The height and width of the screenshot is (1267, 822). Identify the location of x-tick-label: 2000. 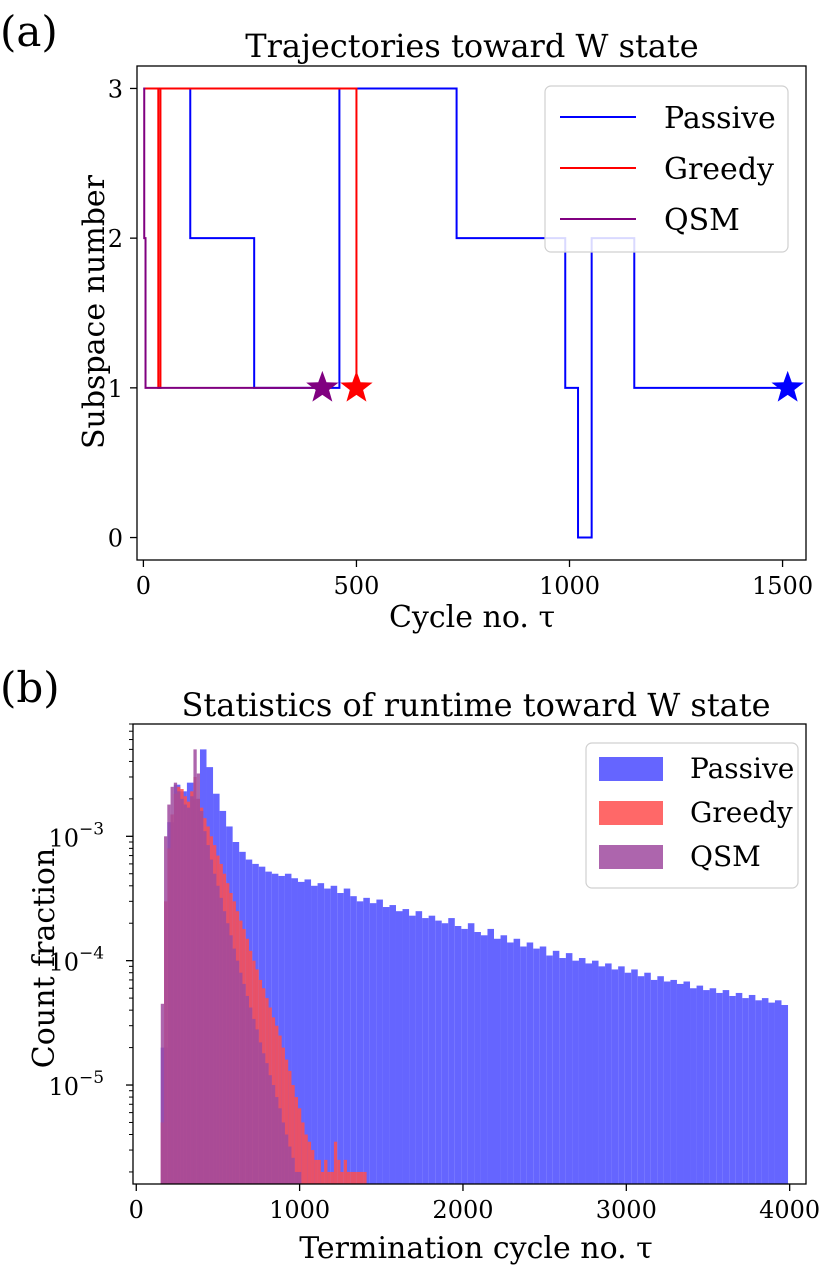
(462, 1210).